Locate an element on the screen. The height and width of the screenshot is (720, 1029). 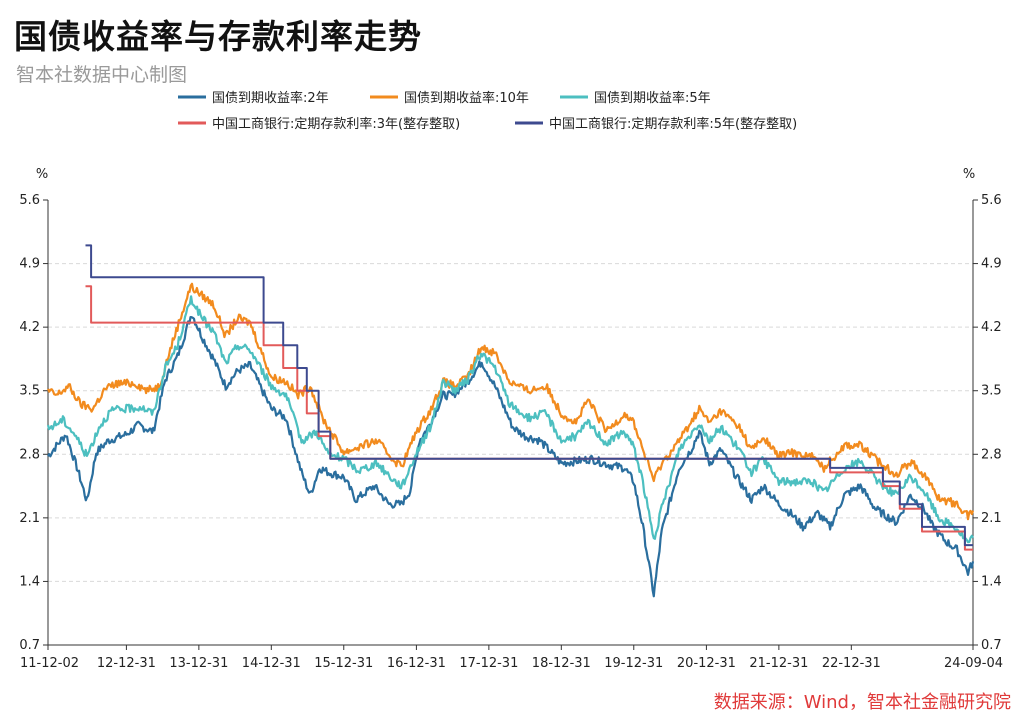
y-tick-label-right: 4.2 is located at coordinates (991, 327).